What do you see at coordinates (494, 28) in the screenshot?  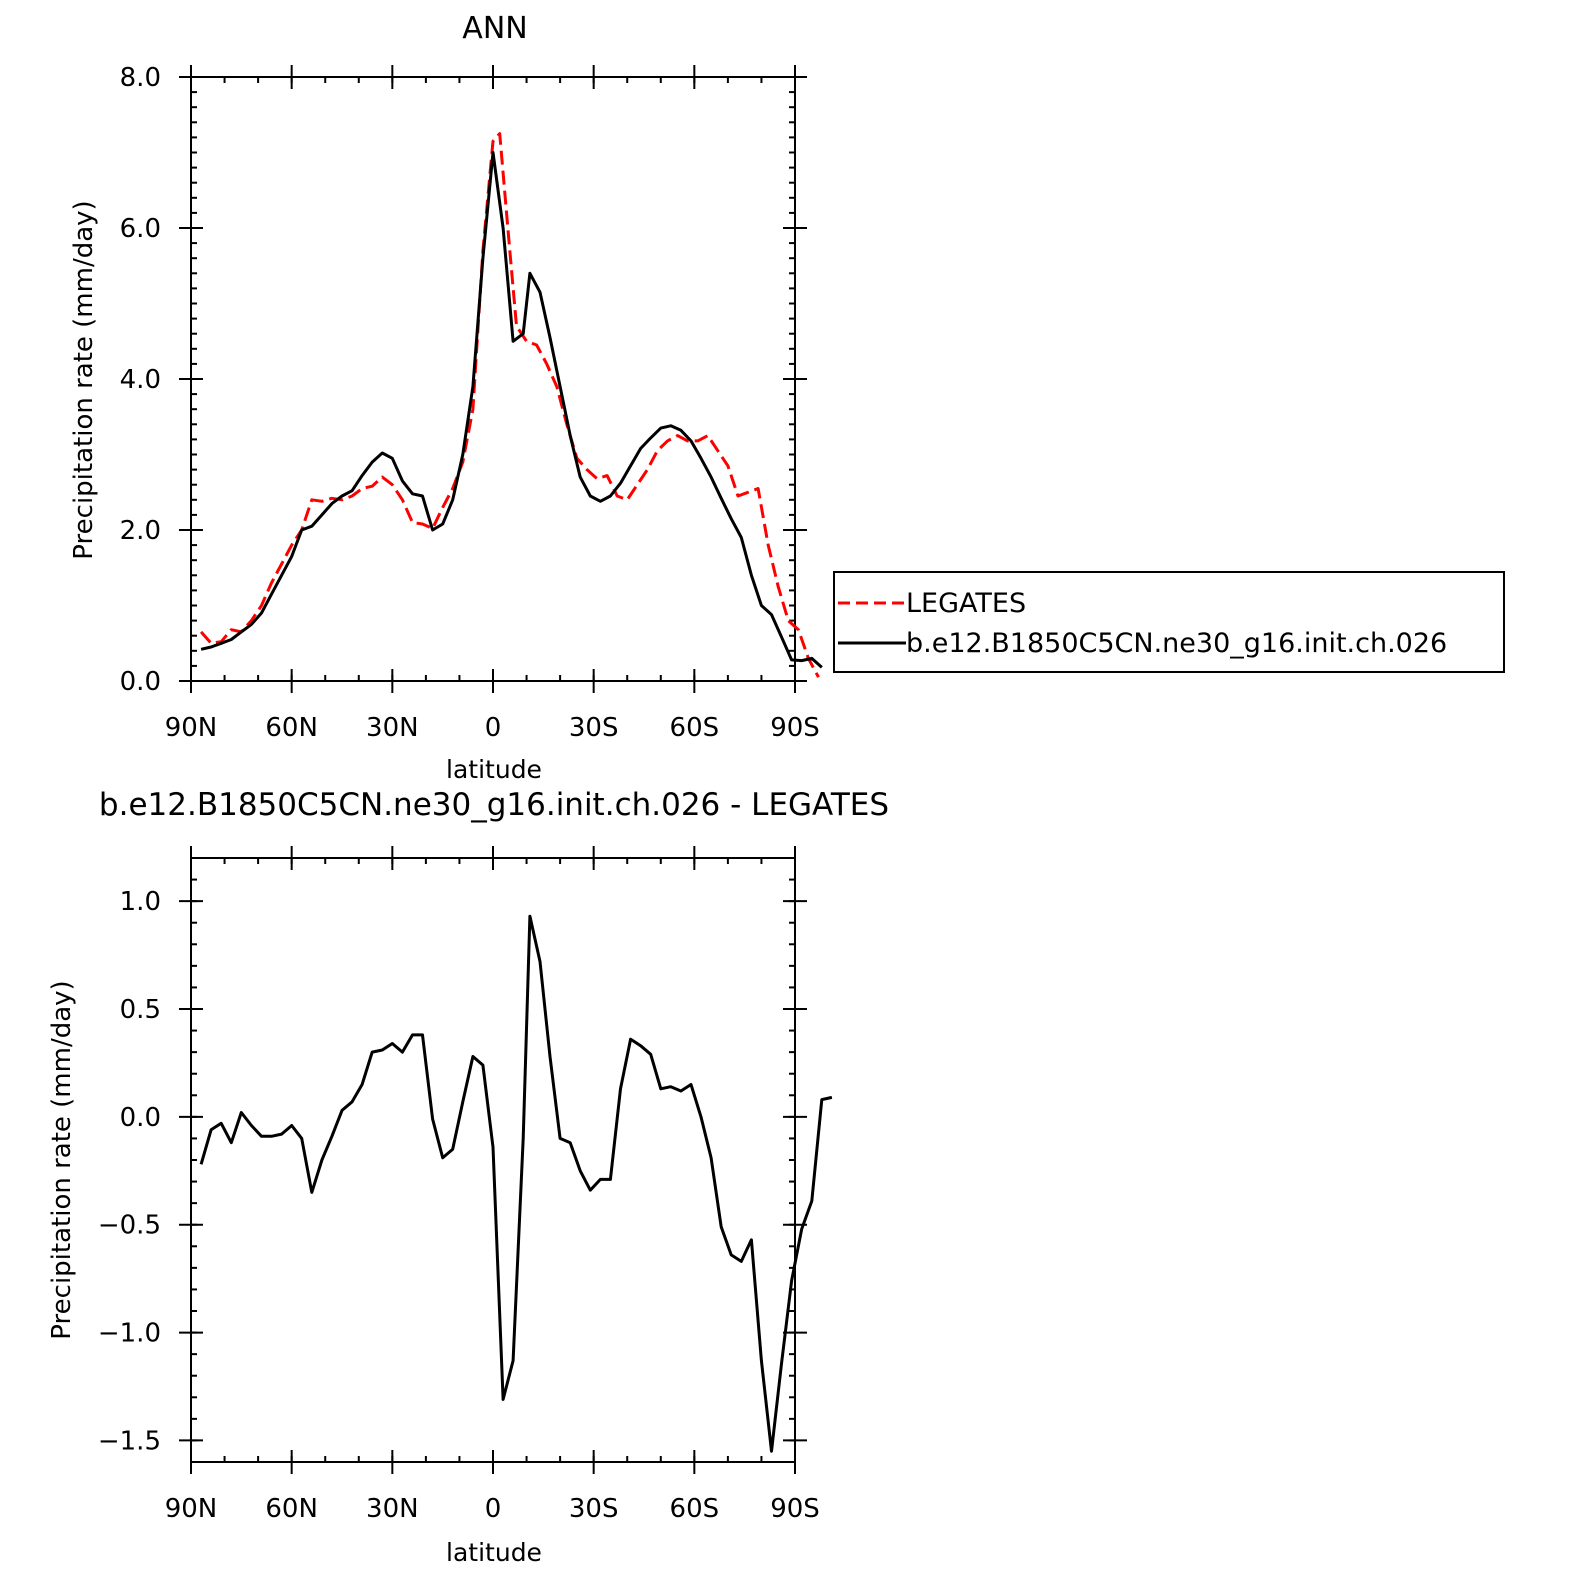 I see `chart-title: ANN` at bounding box center [494, 28].